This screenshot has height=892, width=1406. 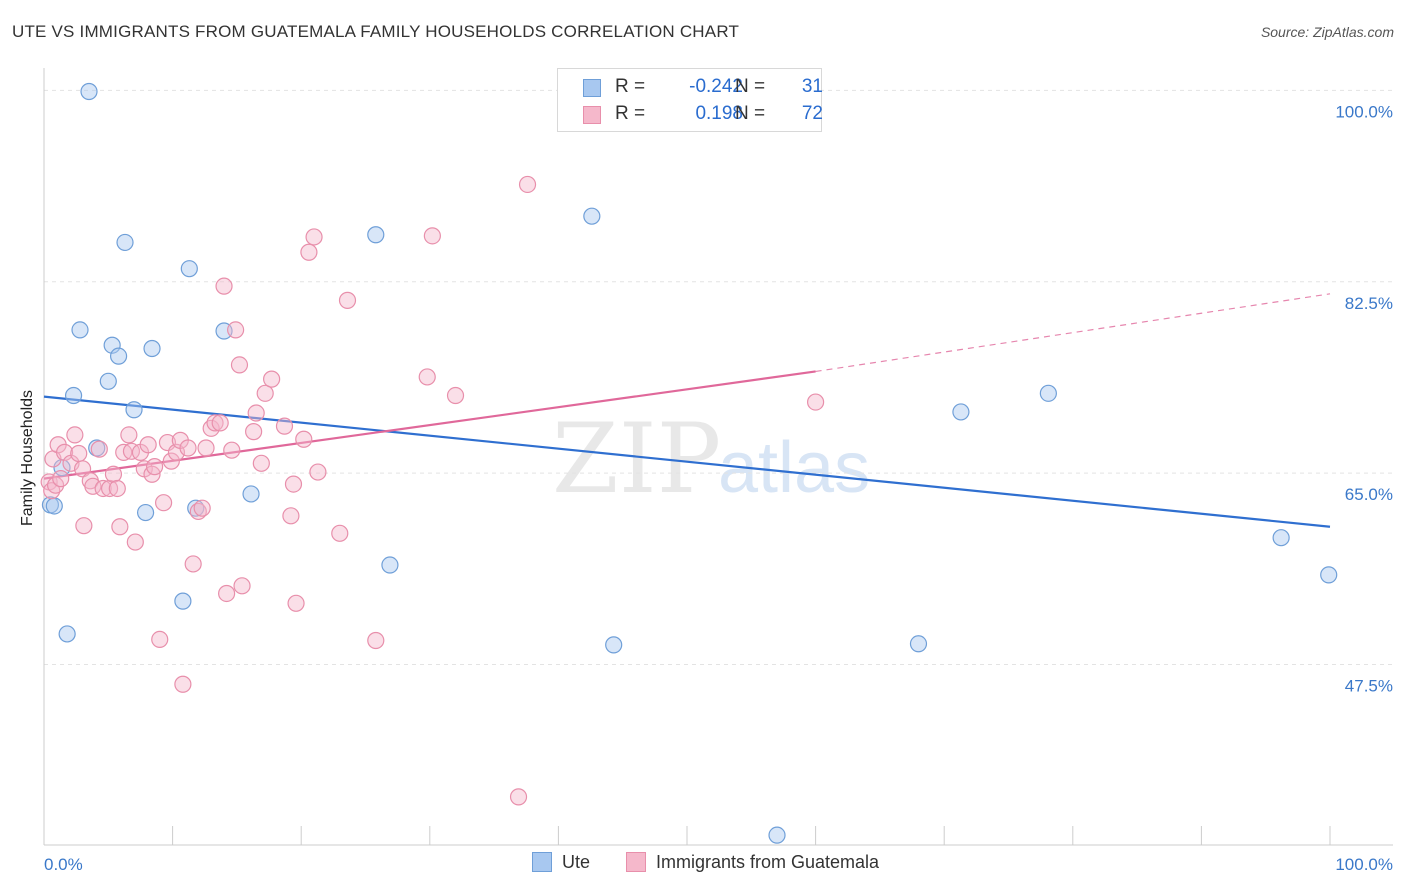 I want to click on legend-r-label: R =, so click(x=630, y=86).